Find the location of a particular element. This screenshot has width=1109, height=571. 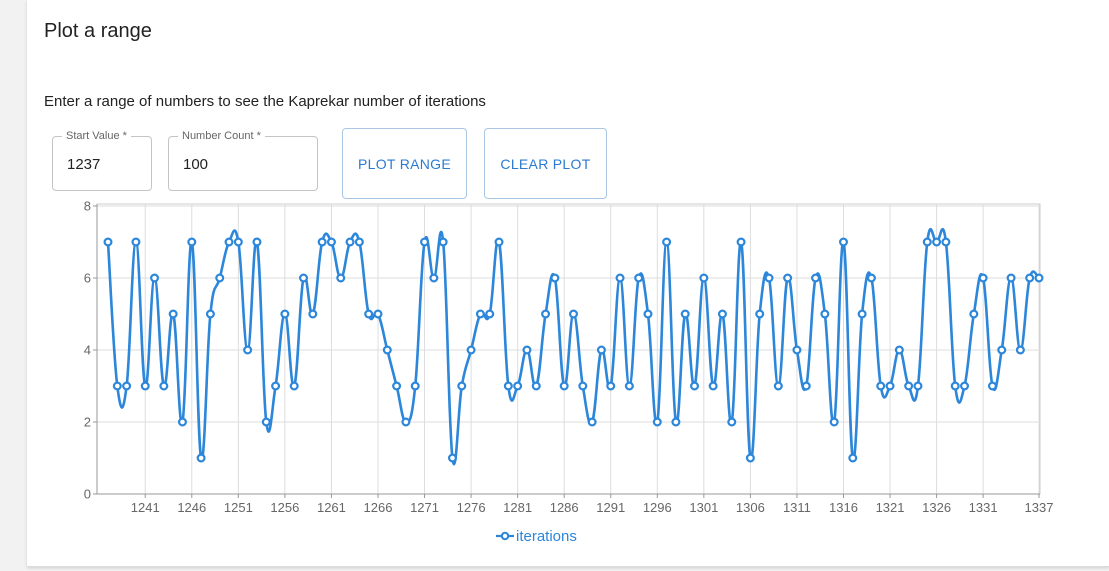

y-tick-label: 2 is located at coordinates (87, 422).